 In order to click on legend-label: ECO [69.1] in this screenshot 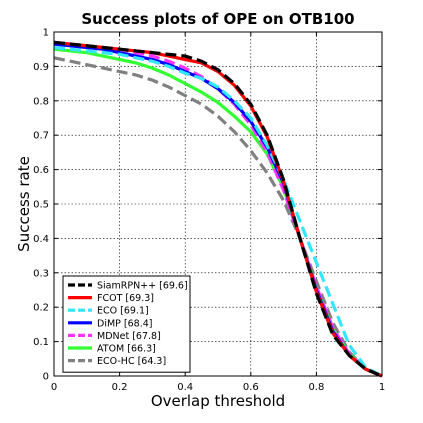, I will do `click(123, 311)`.